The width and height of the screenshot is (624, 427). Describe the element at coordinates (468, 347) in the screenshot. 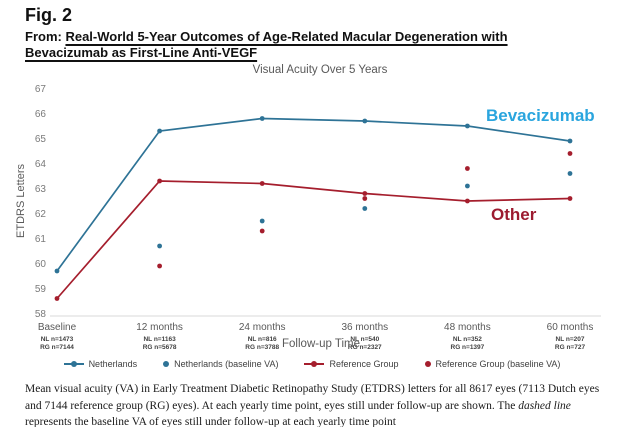

I see `x-tick-sublabel: RG n=1397` at that location.